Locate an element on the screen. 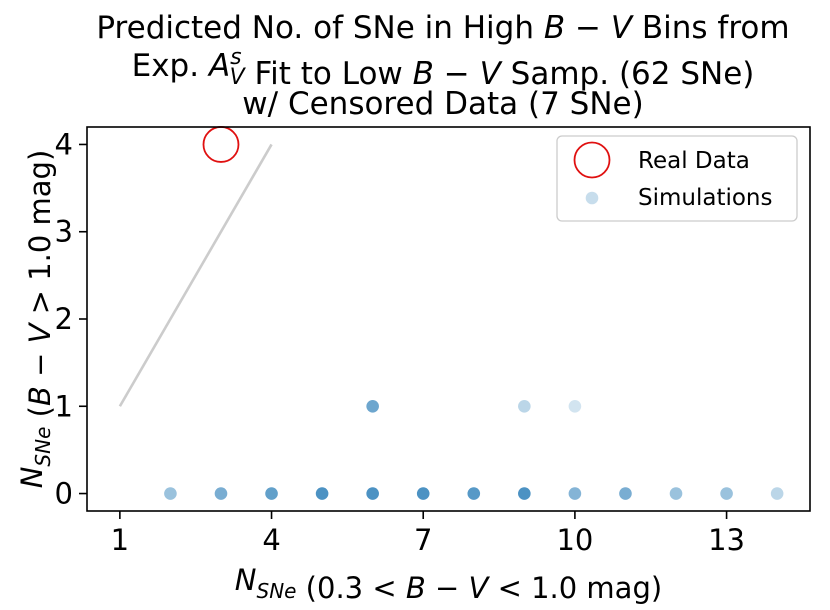  x-tick-label: 10 is located at coordinates (574, 540).